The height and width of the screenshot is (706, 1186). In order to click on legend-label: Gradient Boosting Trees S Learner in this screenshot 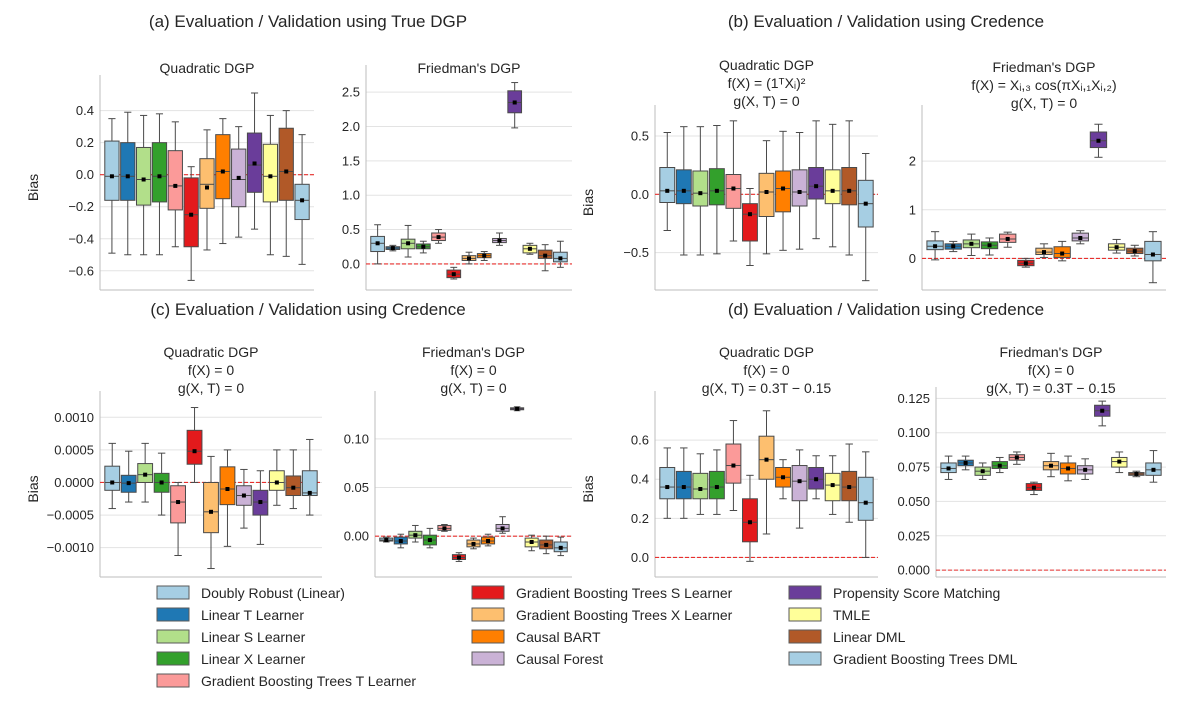, I will do `click(624, 593)`.